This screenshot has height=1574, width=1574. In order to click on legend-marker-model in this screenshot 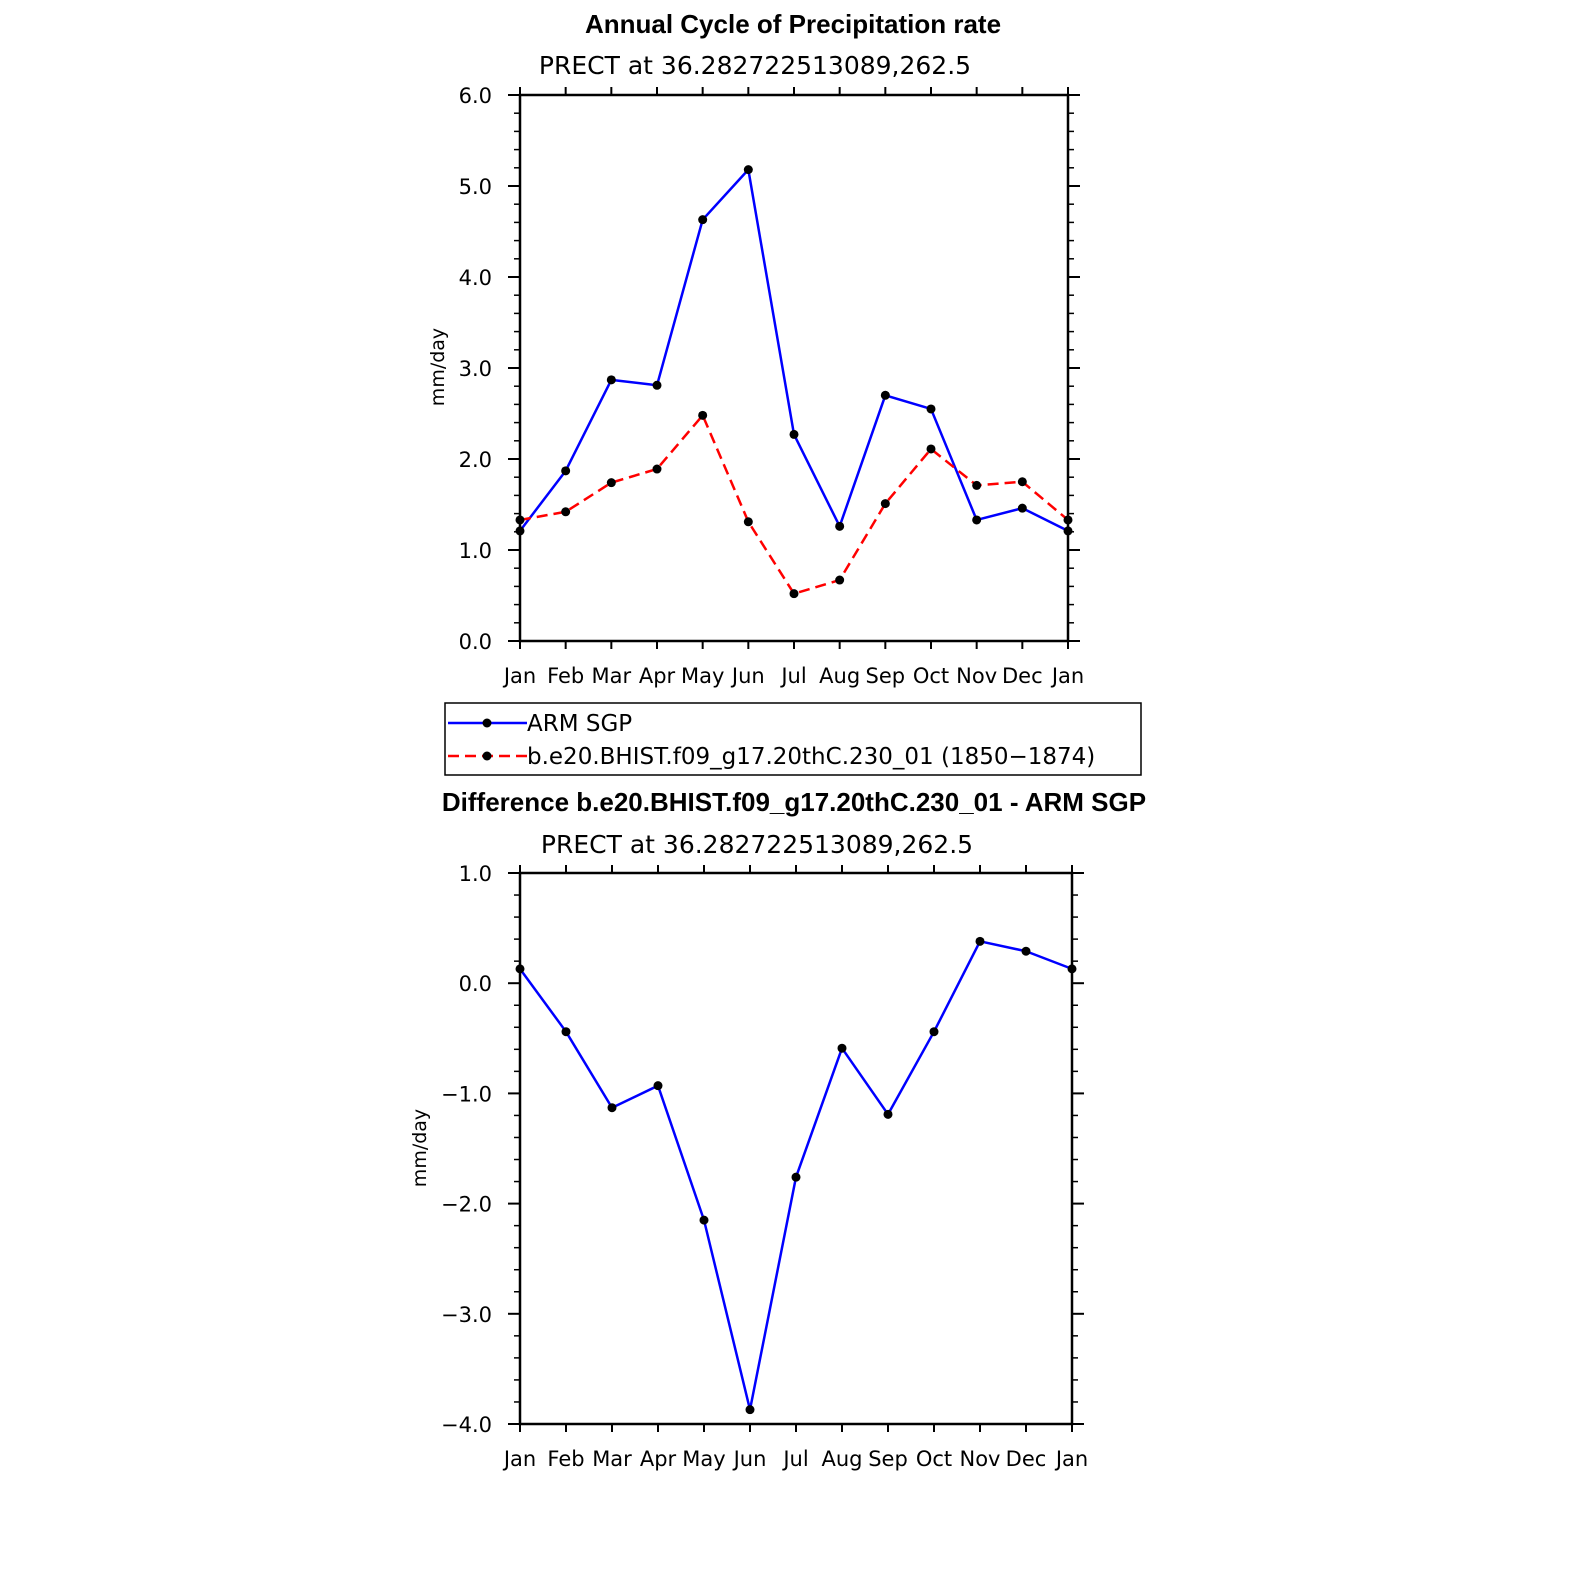, I will do `click(487, 756)`.